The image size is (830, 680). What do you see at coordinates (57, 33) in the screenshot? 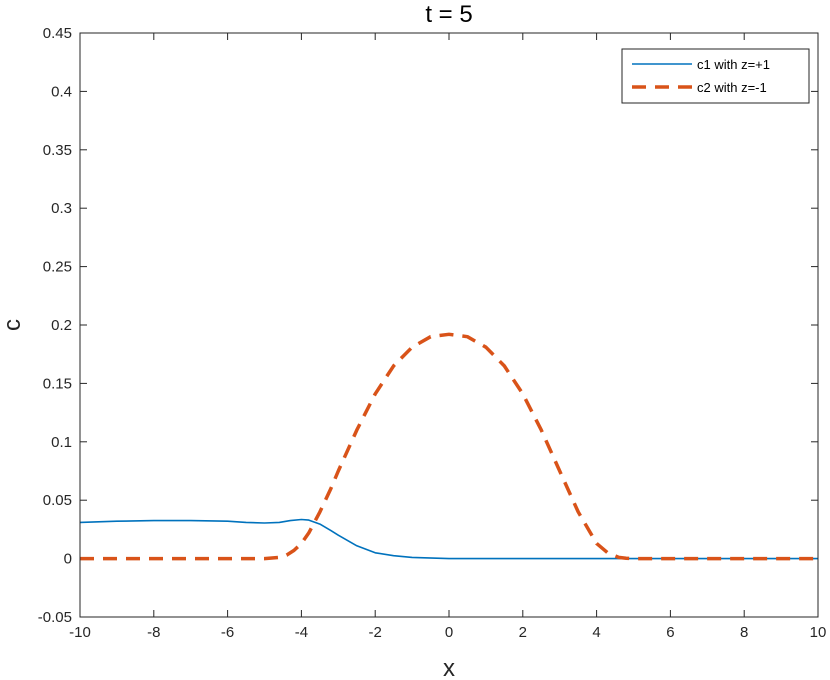
I see `y-tick-label: 0.45` at bounding box center [57, 33].